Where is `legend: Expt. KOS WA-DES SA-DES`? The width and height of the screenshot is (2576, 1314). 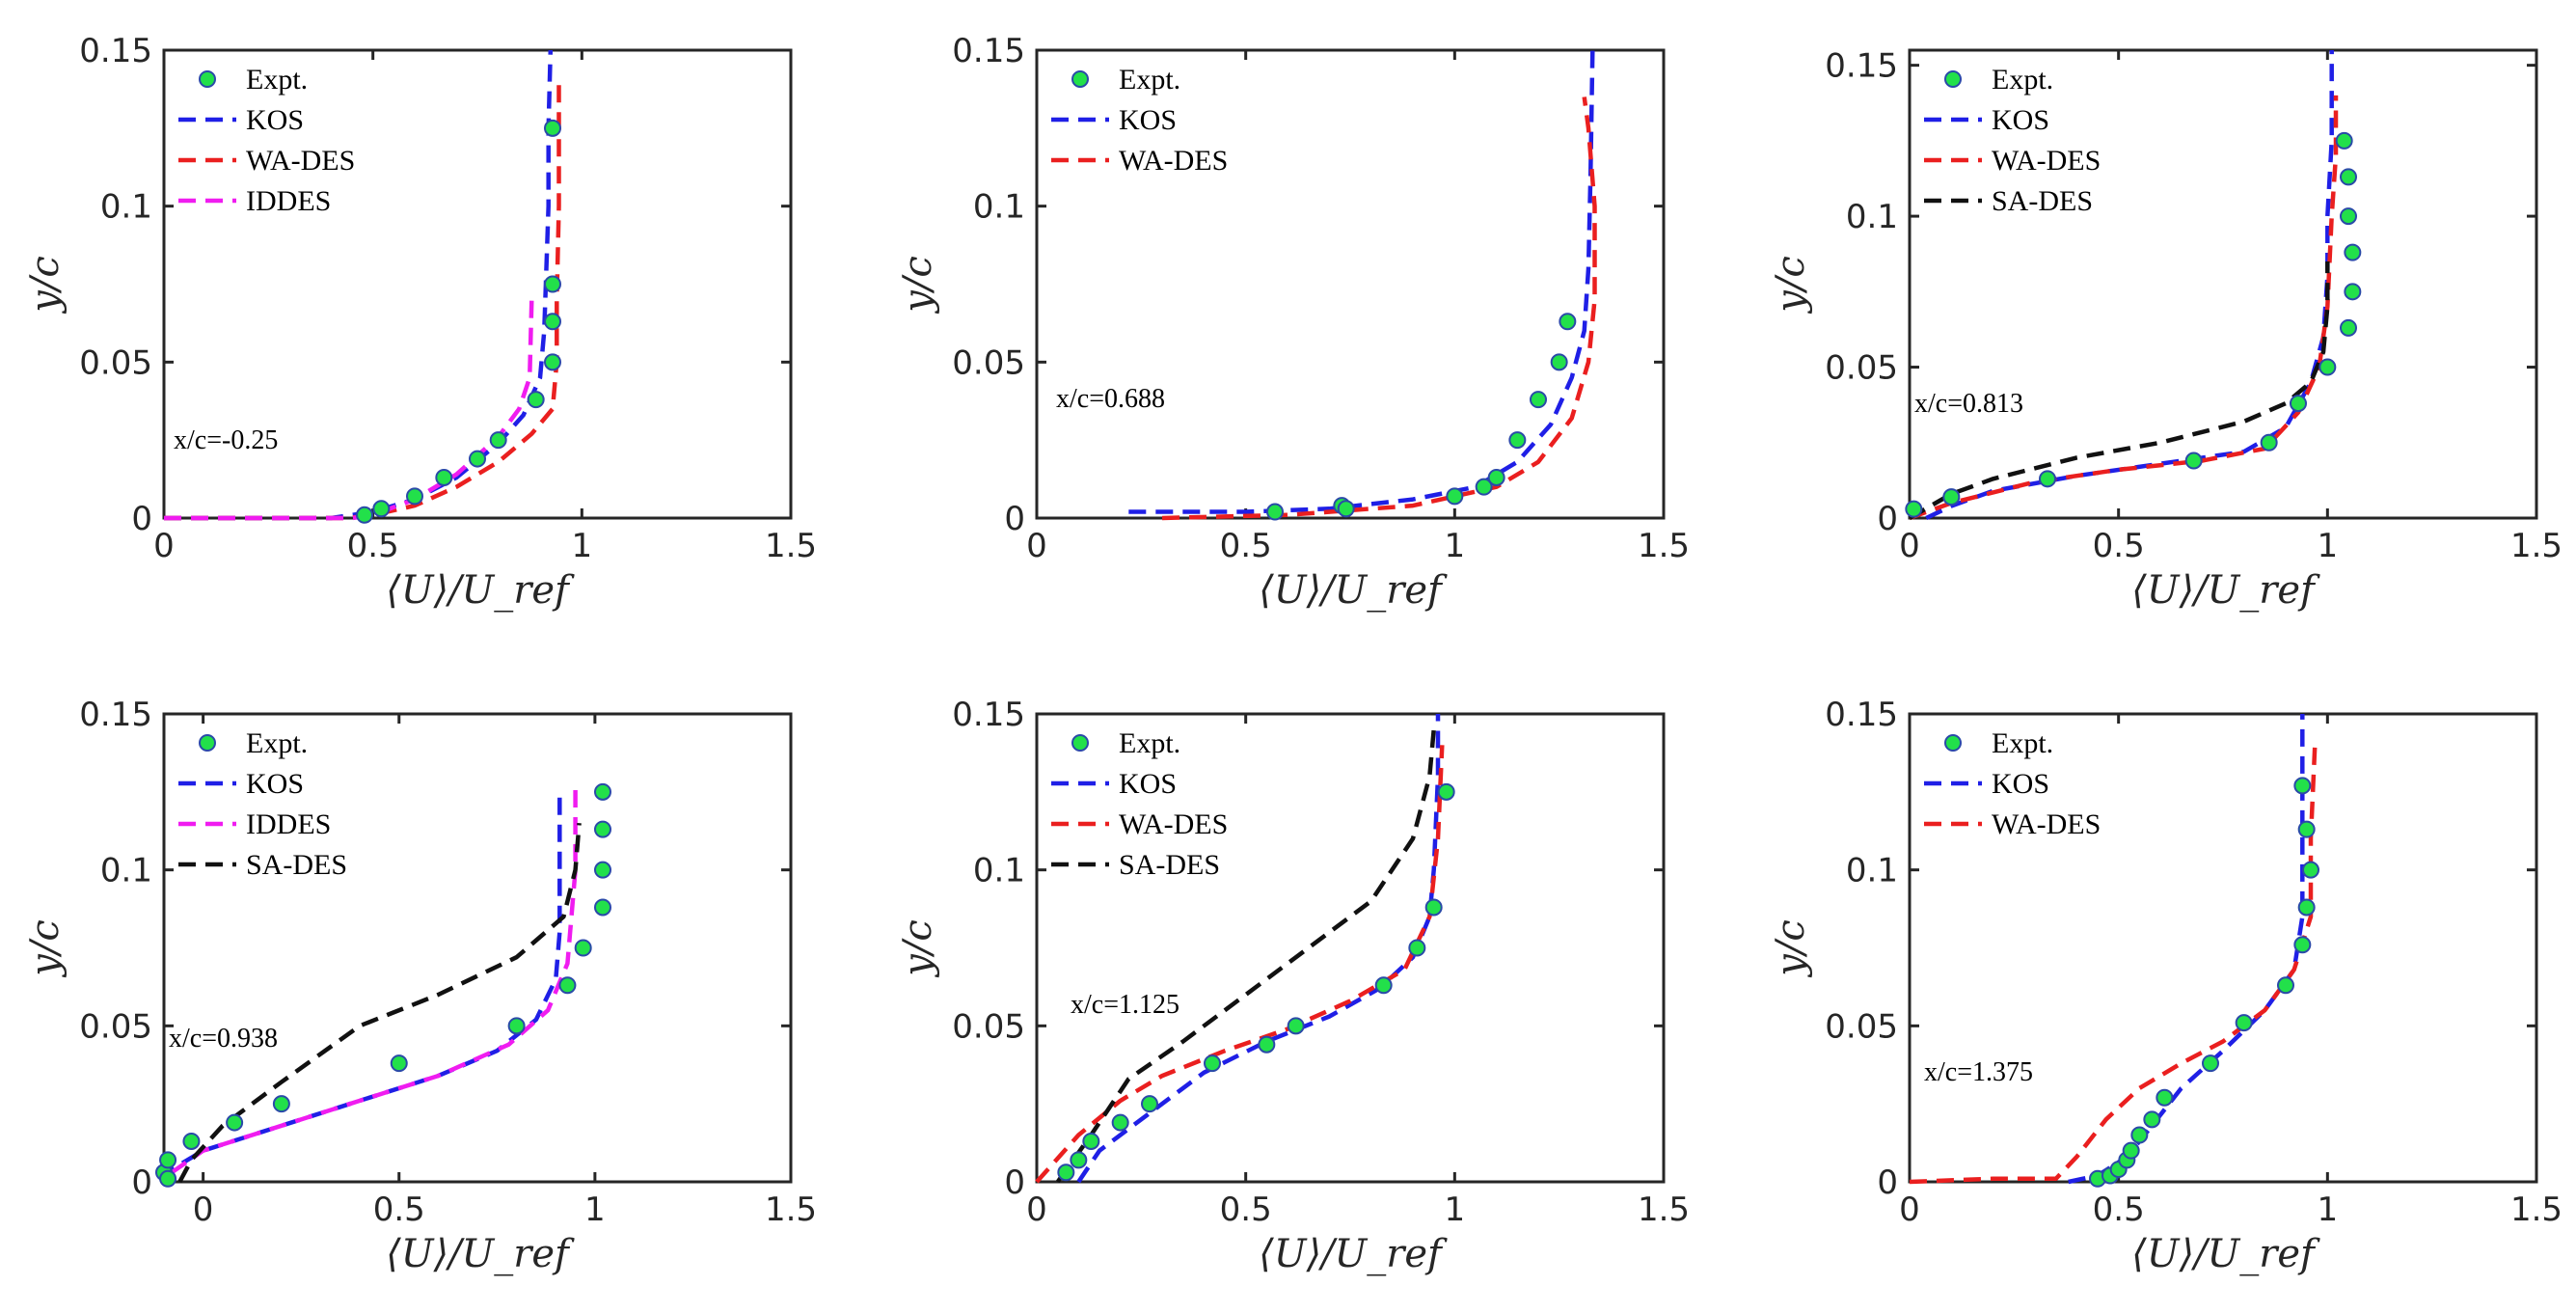 legend: Expt. KOS WA-DES SA-DES is located at coordinates (2012, 140).